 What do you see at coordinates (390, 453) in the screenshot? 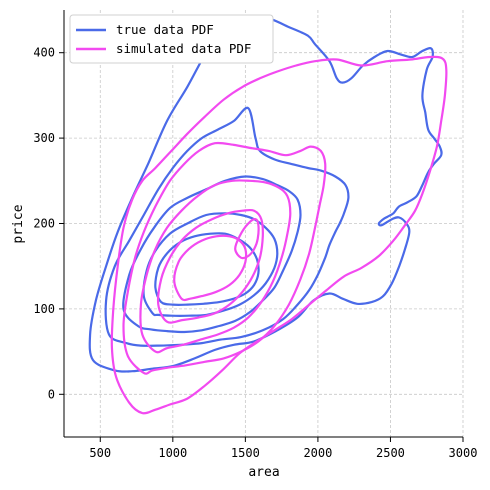
I see `x-tick-label: 2500` at bounding box center [390, 453].